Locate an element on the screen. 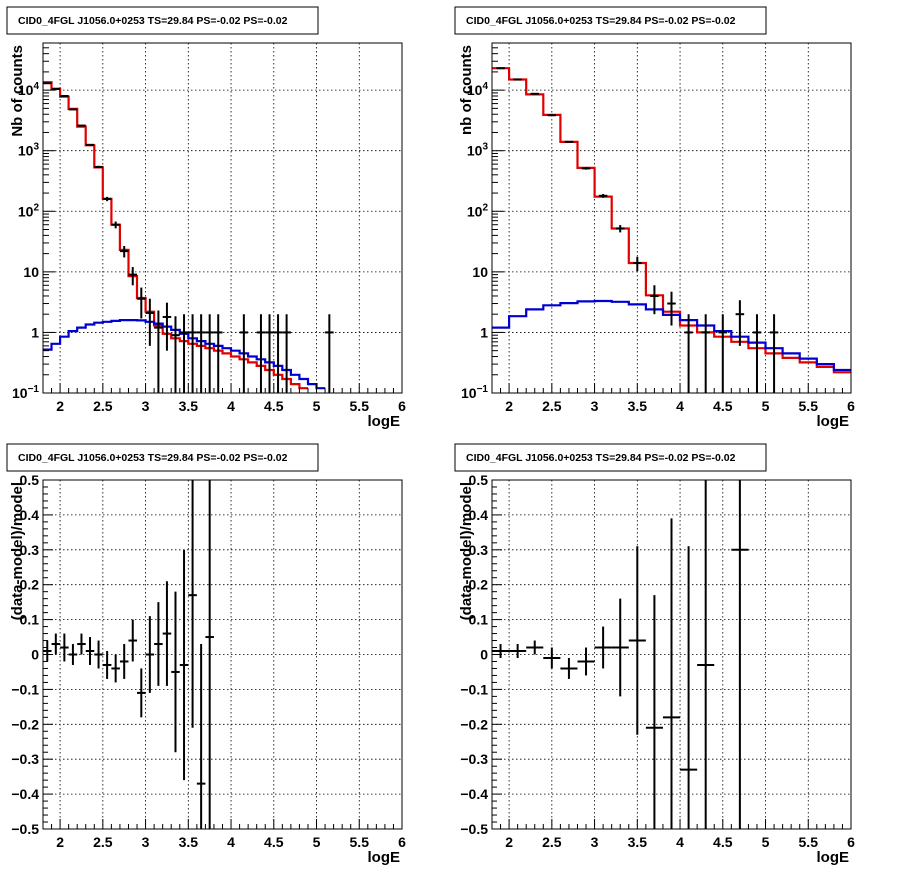  y-tick-label: 0.2 is located at coordinates (479, 585).